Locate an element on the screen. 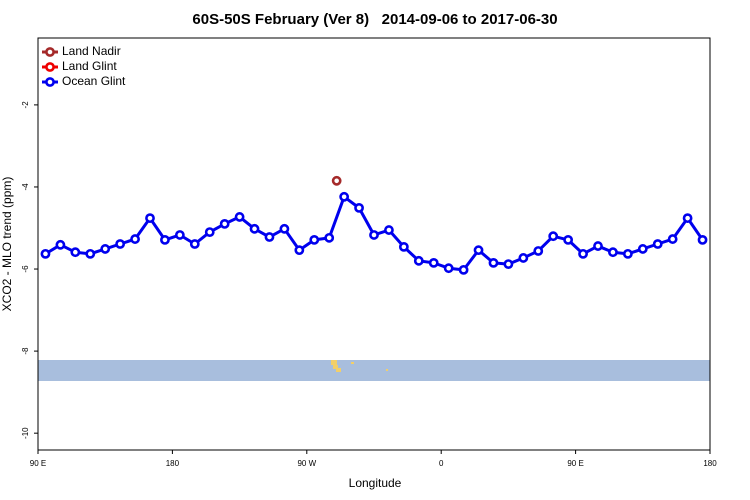  y-tick-label: -4 is located at coordinates (25, 187).